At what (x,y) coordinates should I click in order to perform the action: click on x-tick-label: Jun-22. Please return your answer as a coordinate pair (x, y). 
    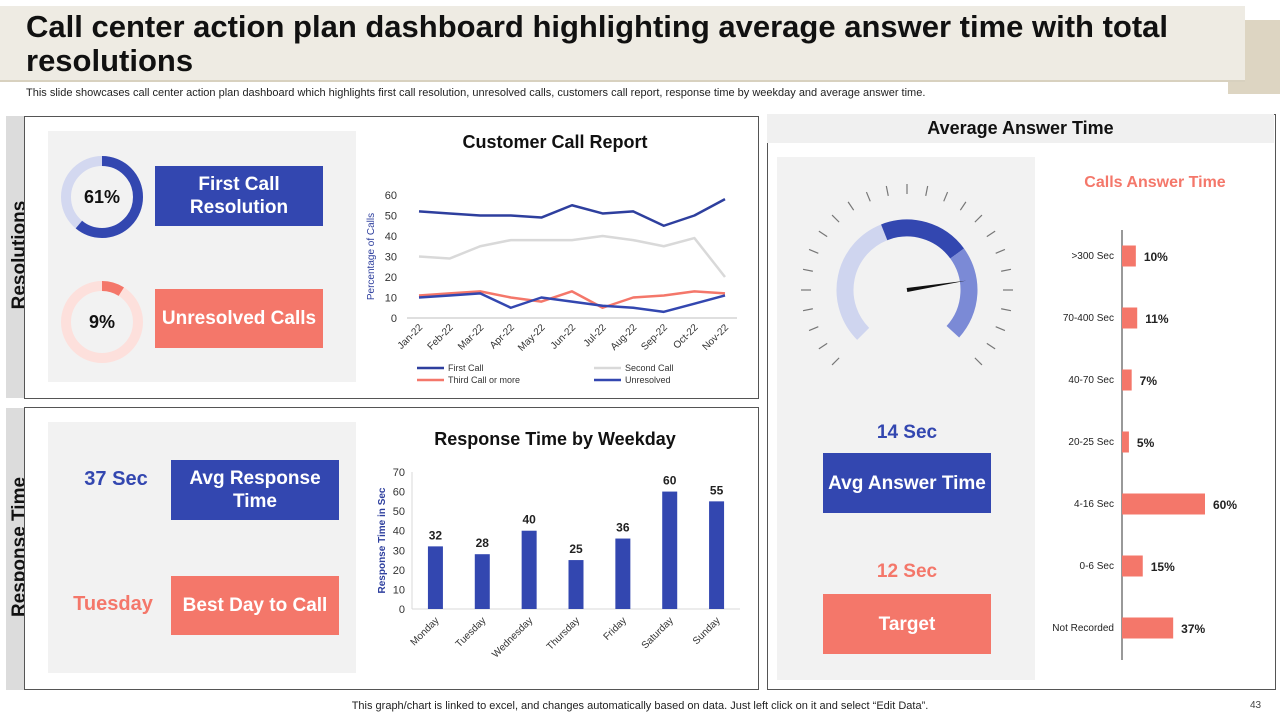
    Looking at the image, I should click on (564, 337).